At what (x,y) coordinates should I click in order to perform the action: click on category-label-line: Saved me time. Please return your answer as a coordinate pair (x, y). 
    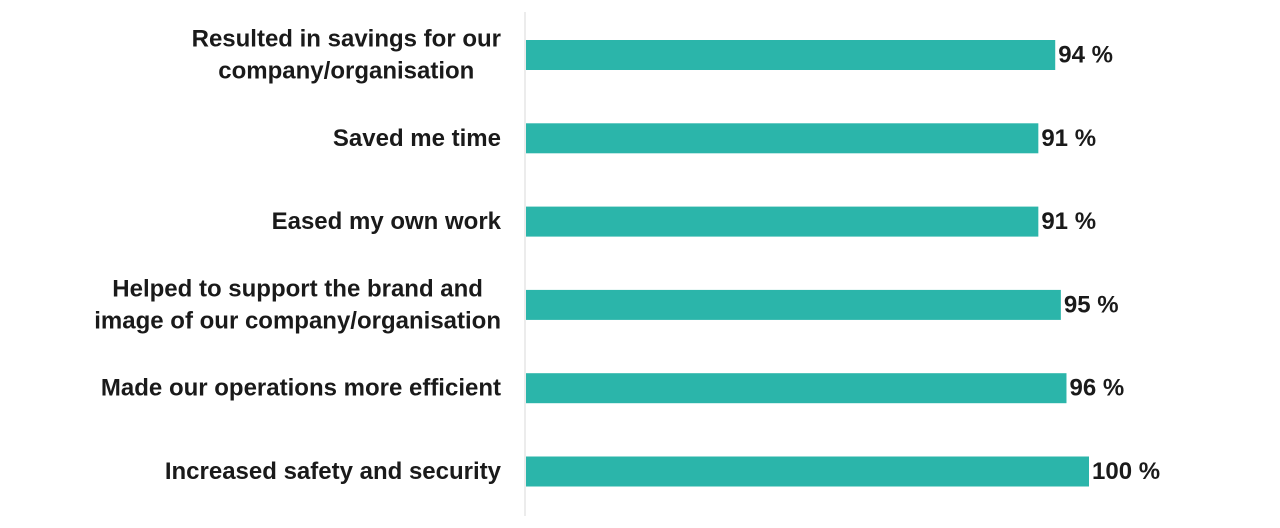
    Looking at the image, I should click on (417, 138).